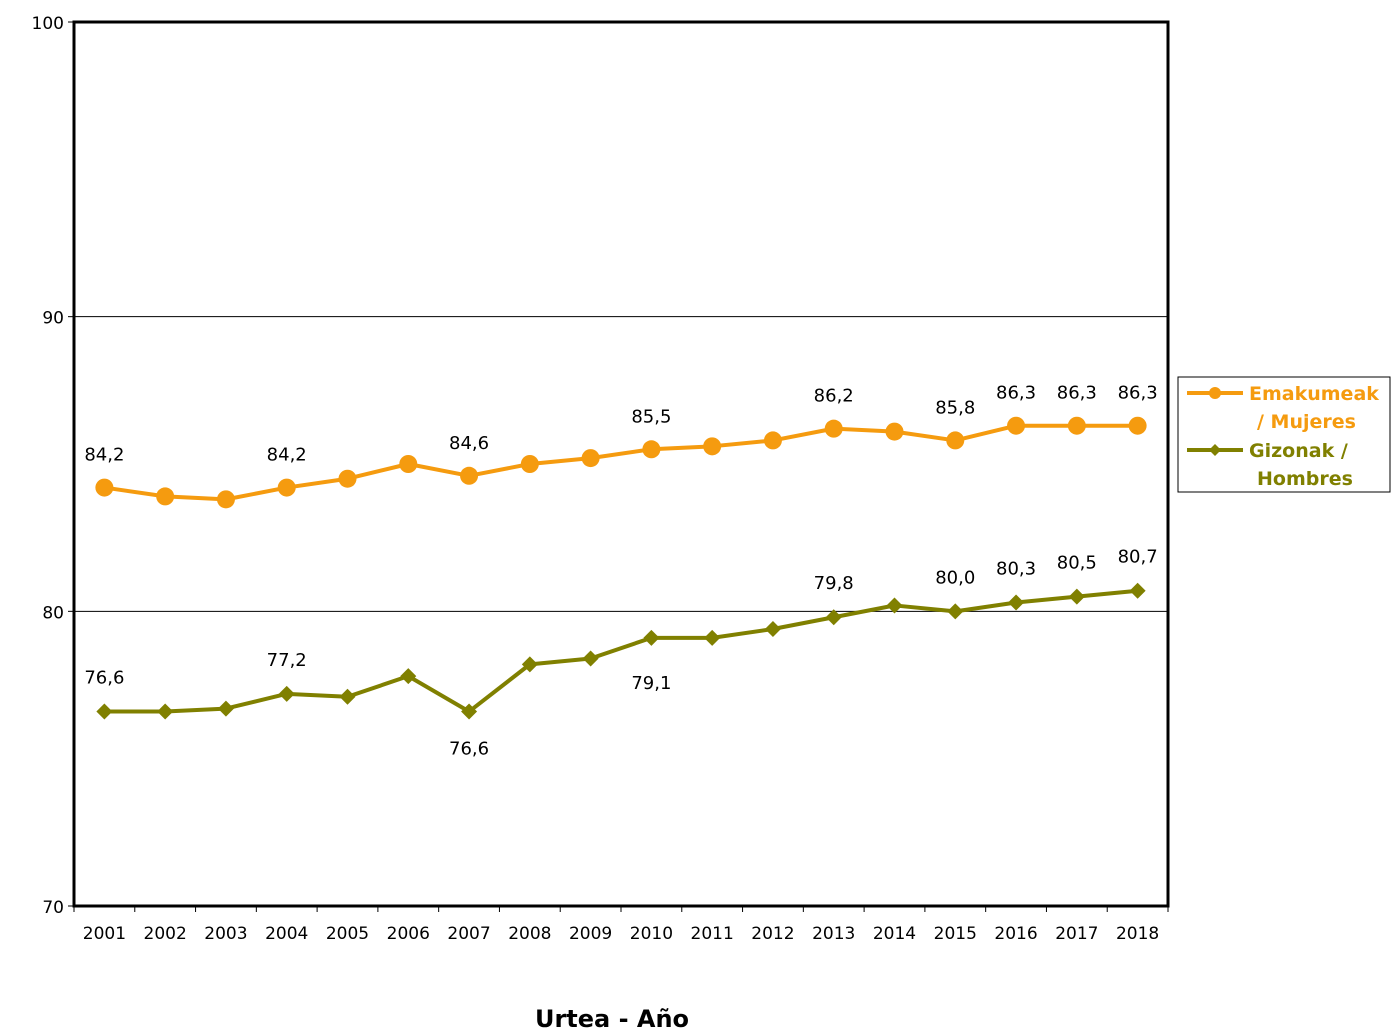  I want to click on legend: Emakumeak / Mujeres Gizonak / Hombres, so click(1284, 434).